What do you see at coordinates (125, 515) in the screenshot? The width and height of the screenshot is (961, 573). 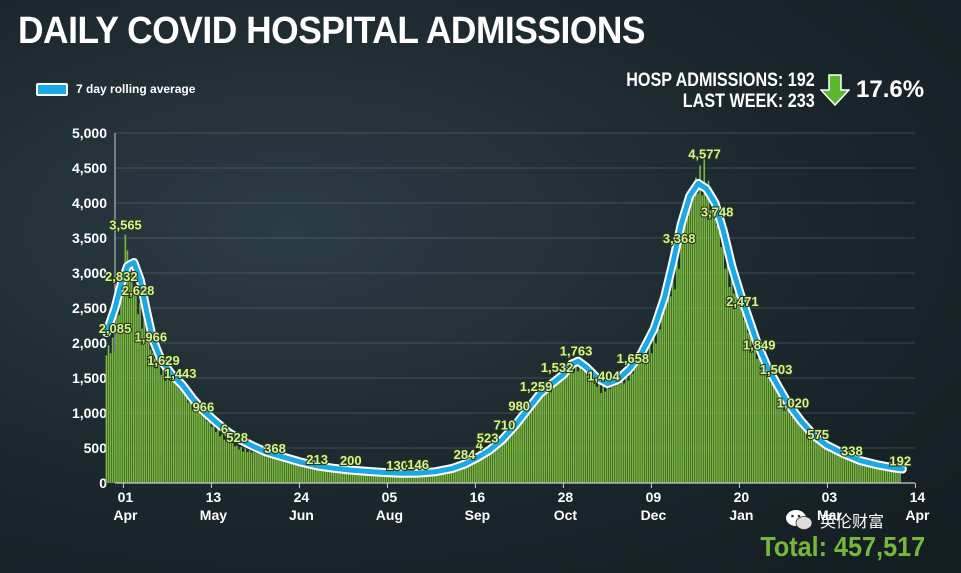 I see `x-tick-month: Apr` at bounding box center [125, 515].